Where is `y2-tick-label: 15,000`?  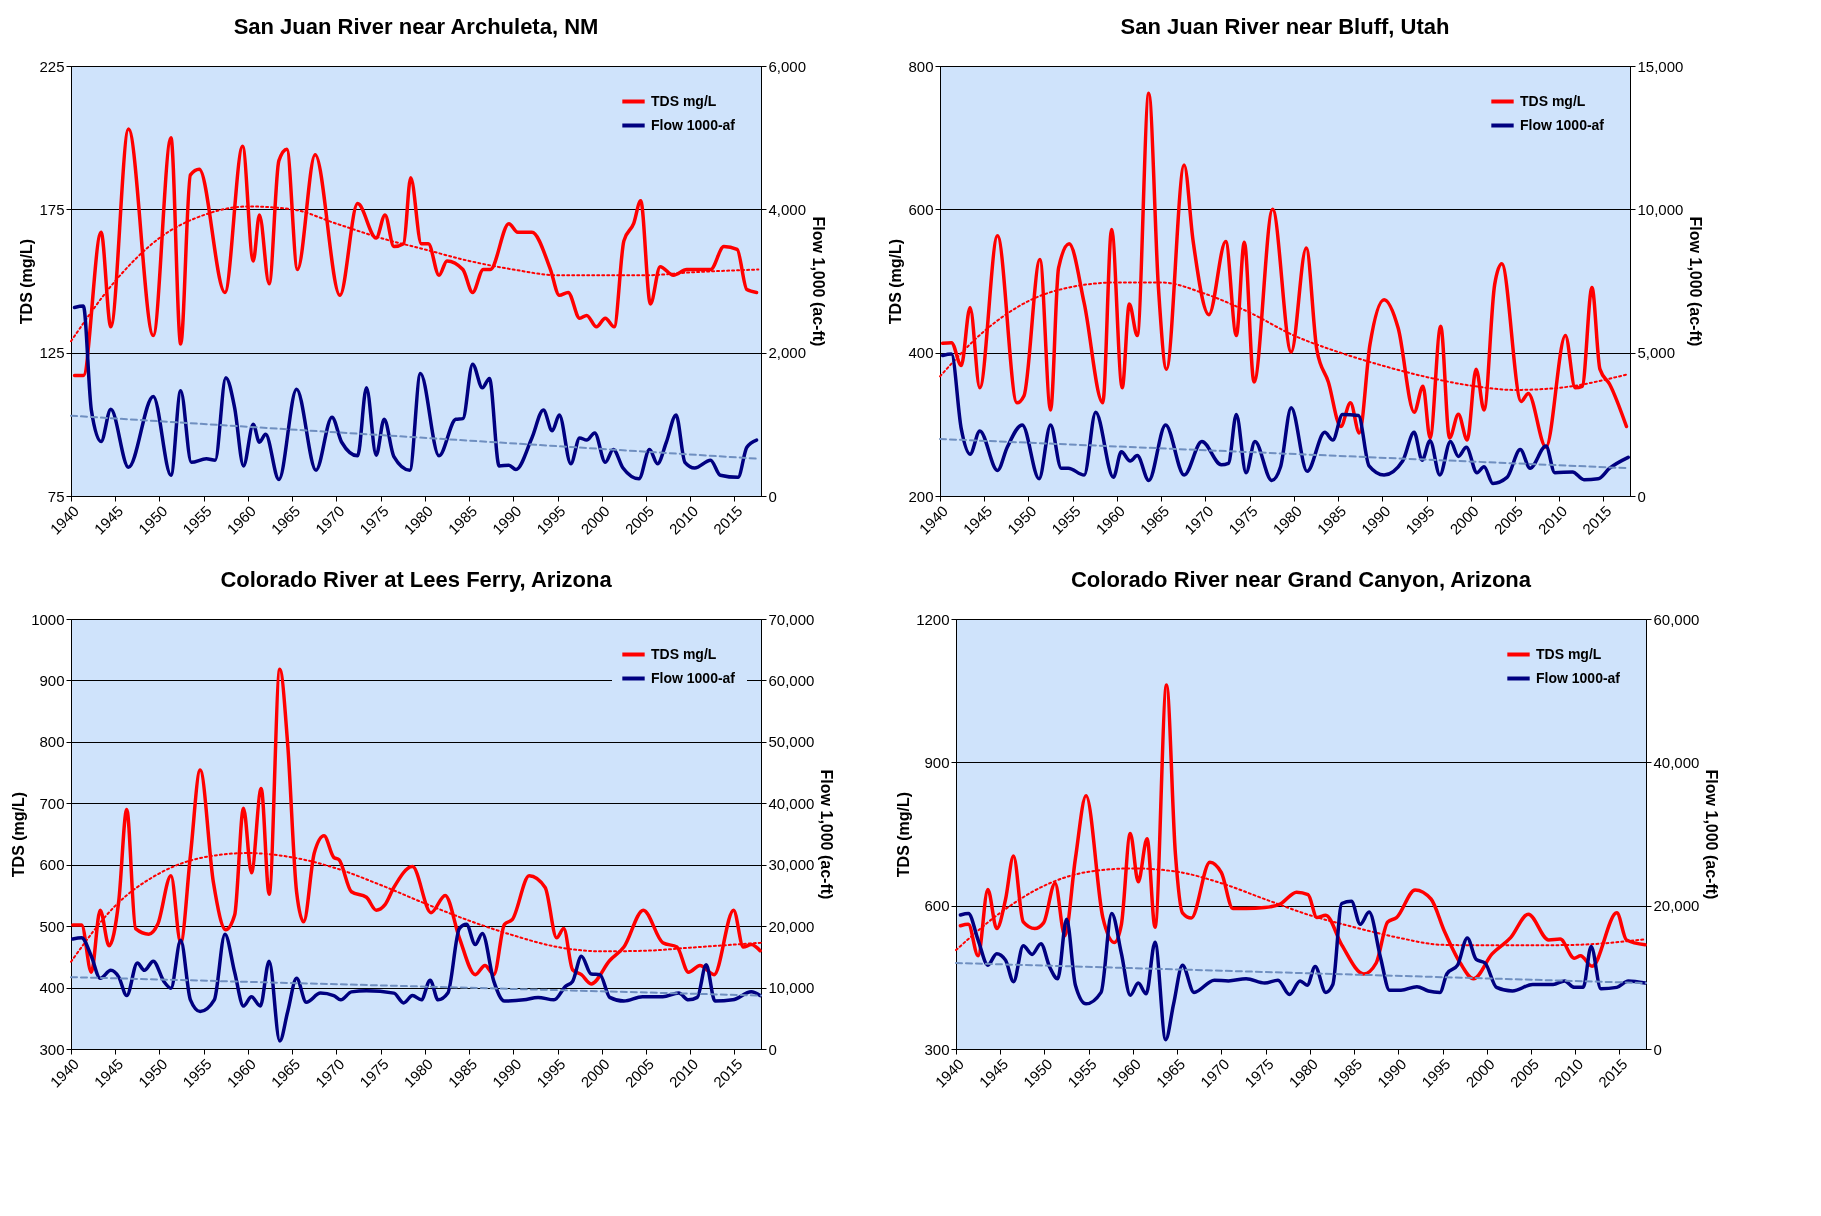
y2-tick-label: 15,000 is located at coordinates (1660, 66).